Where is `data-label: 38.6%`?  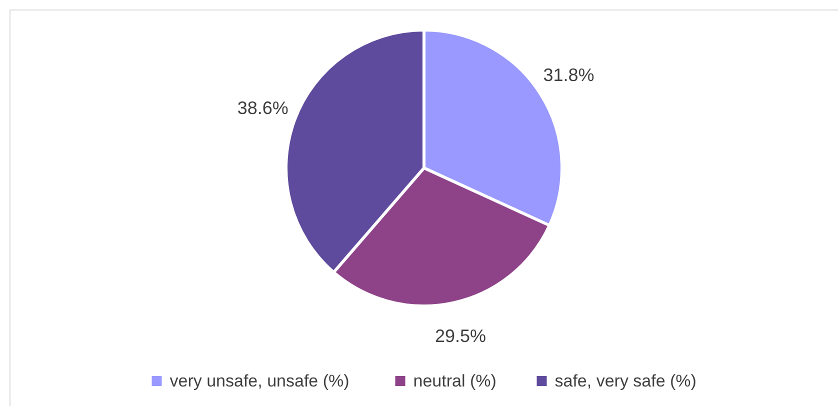 data-label: 38.6% is located at coordinates (262, 108).